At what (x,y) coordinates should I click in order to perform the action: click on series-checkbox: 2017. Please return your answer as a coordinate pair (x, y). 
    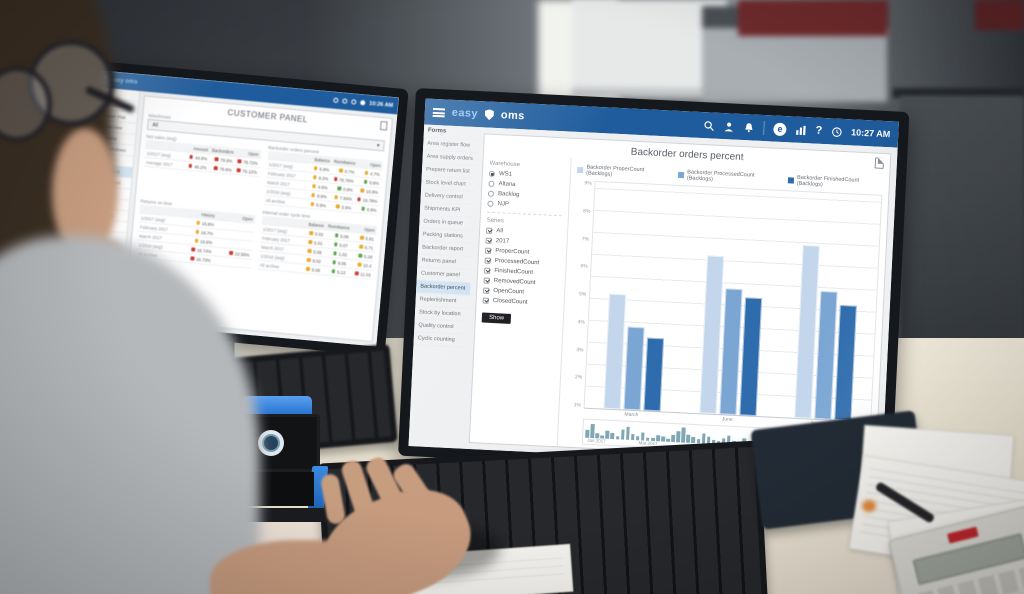
    Looking at the image, I should click on (523, 242).